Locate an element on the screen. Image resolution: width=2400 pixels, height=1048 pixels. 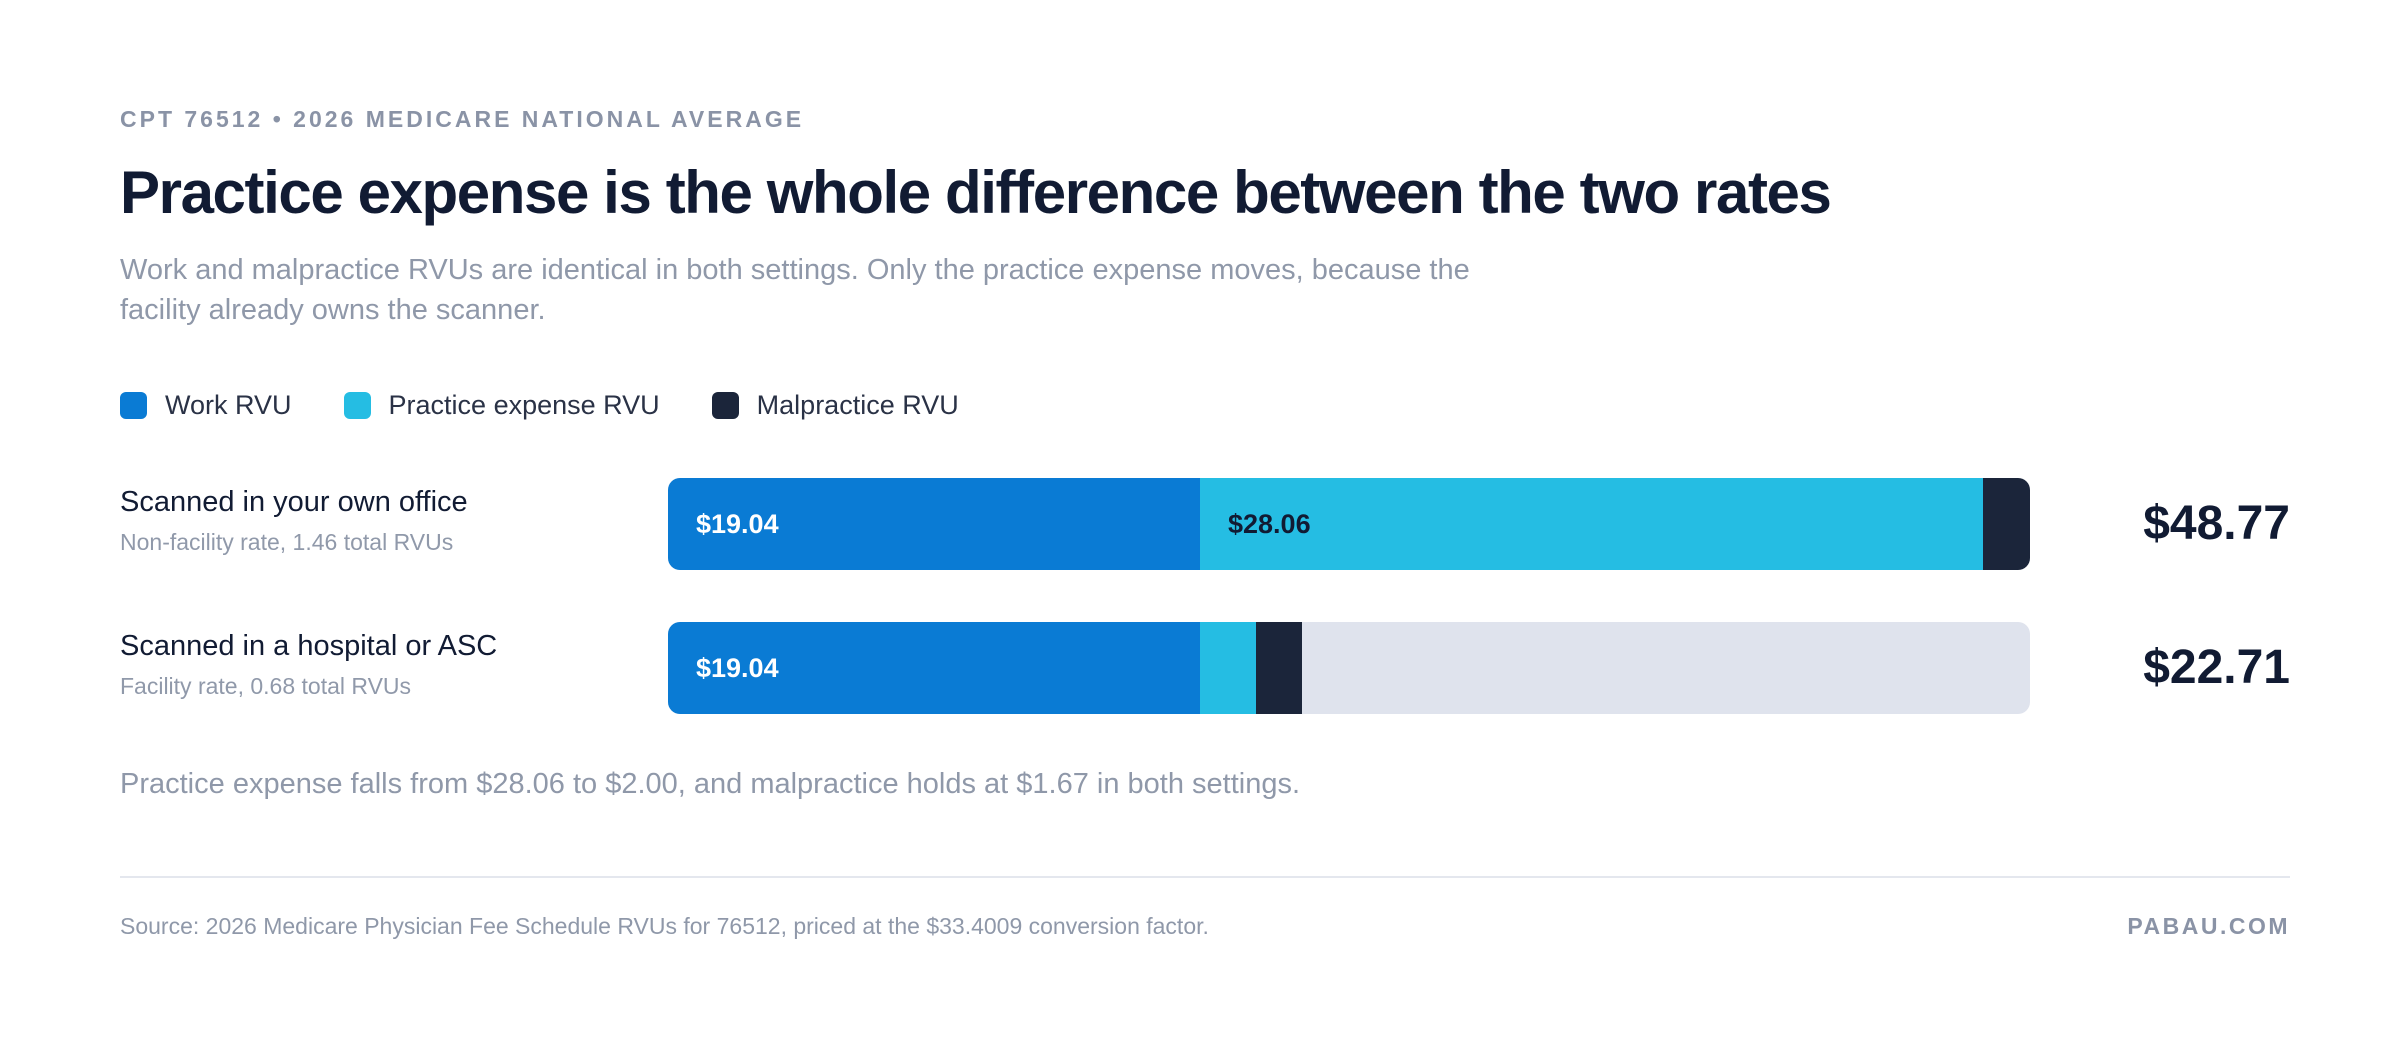
brand-mark: PABAU.COM is located at coordinates (2208, 926).